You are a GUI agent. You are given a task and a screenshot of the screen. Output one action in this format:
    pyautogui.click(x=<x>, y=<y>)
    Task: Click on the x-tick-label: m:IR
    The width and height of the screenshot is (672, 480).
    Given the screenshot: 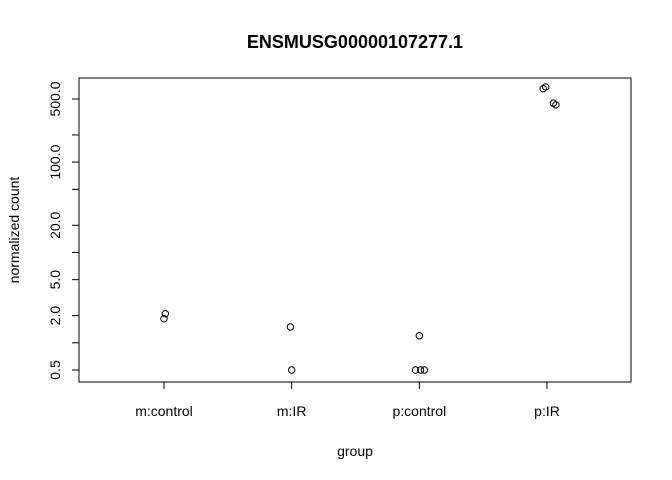 What is the action you would take?
    pyautogui.click(x=292, y=411)
    